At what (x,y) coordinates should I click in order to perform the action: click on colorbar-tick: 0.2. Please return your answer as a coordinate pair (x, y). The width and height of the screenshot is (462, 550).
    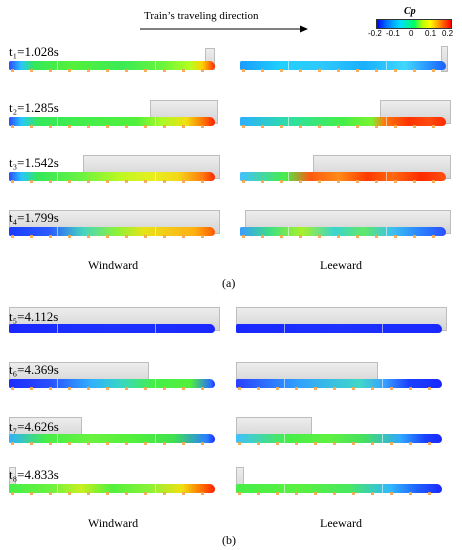
    Looking at the image, I should click on (448, 33).